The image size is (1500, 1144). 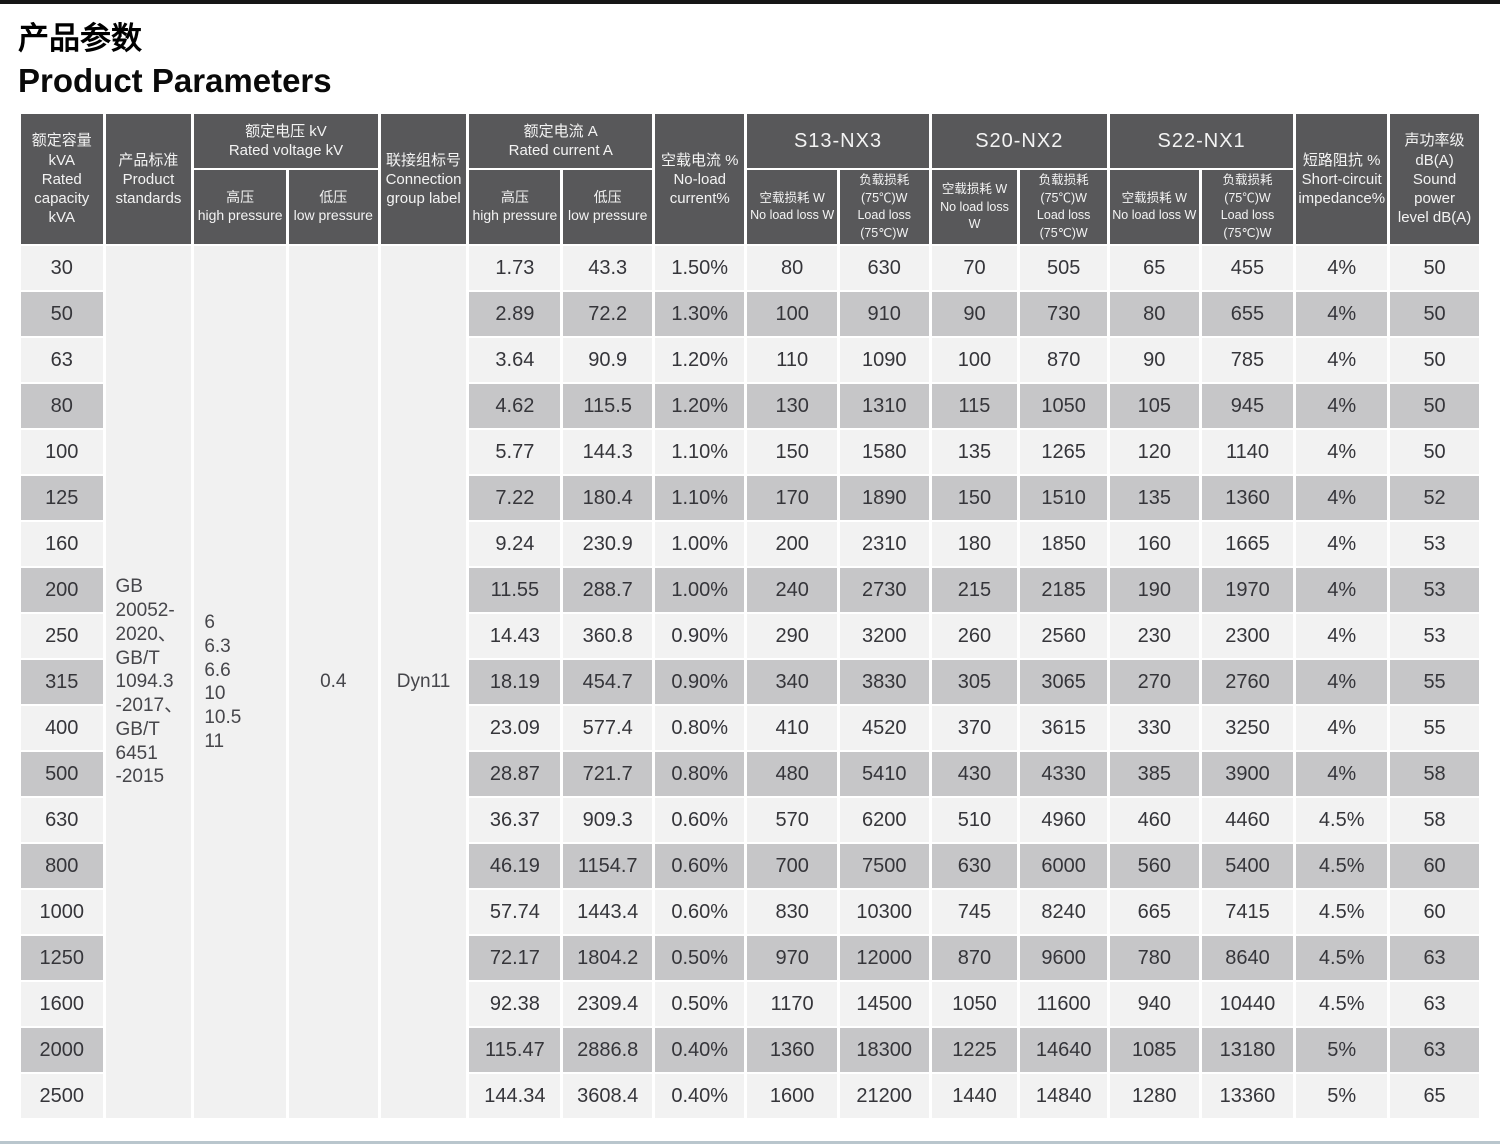 I want to click on cell-sound-level: 63, so click(x=1434, y=1050).